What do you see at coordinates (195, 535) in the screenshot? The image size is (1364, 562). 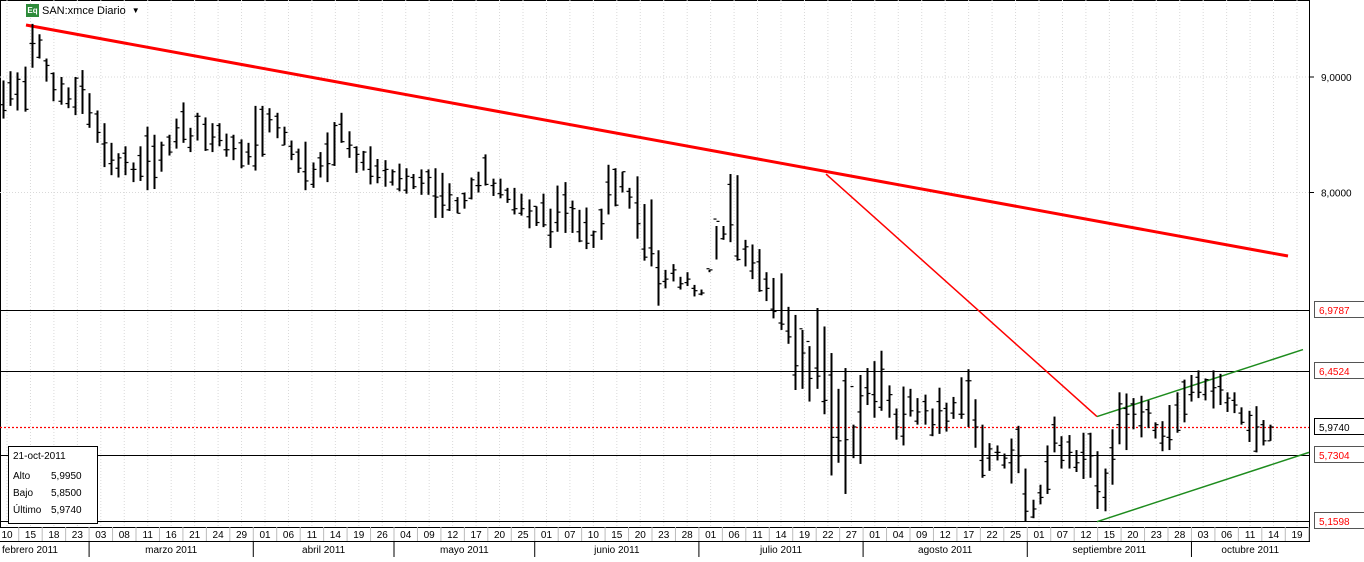 I see `x-day-label: 21` at bounding box center [195, 535].